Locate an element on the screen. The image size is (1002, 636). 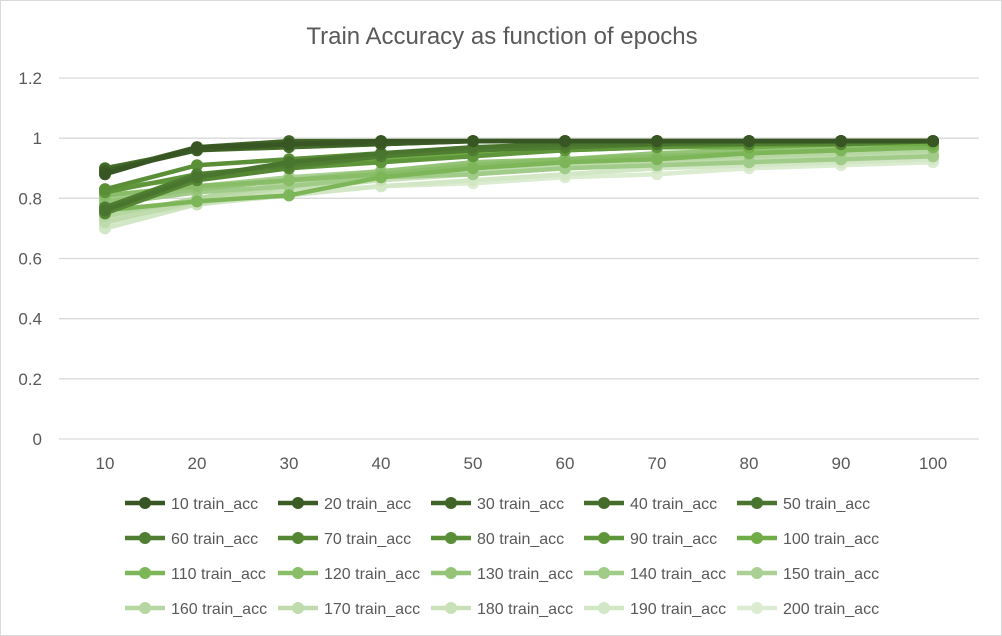
legend-label: 60 train_acc is located at coordinates (214, 539).